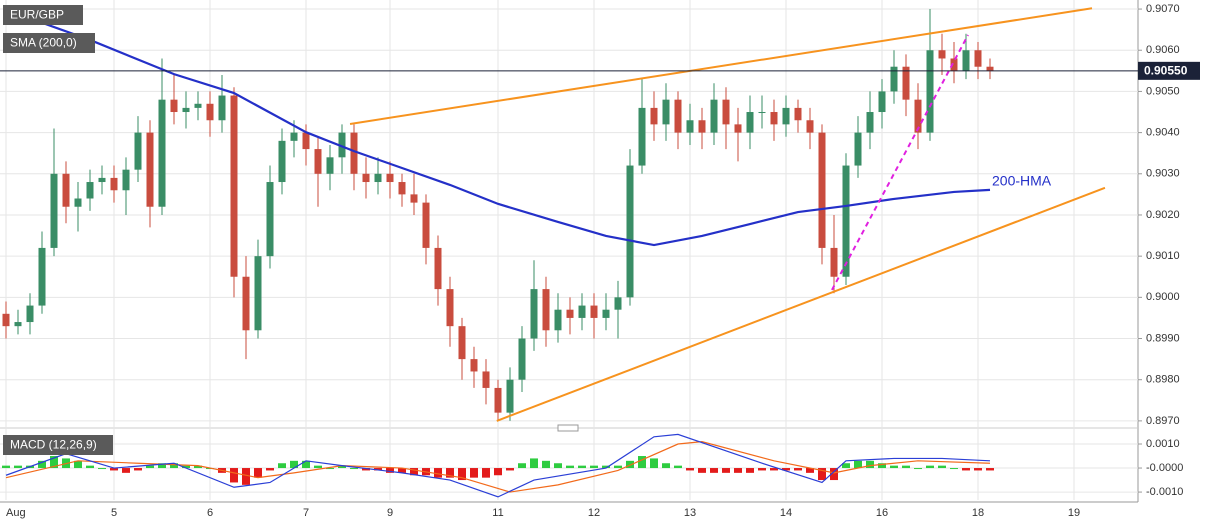 The width and height of the screenshot is (1207, 526). Describe the element at coordinates (306, 513) in the screenshot. I see `x-tick-label: 7` at that location.